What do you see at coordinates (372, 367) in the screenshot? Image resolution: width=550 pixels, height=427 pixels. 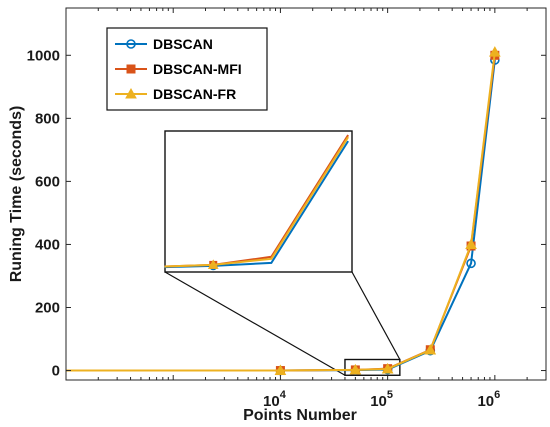 I see `zoom-region-box` at bounding box center [372, 367].